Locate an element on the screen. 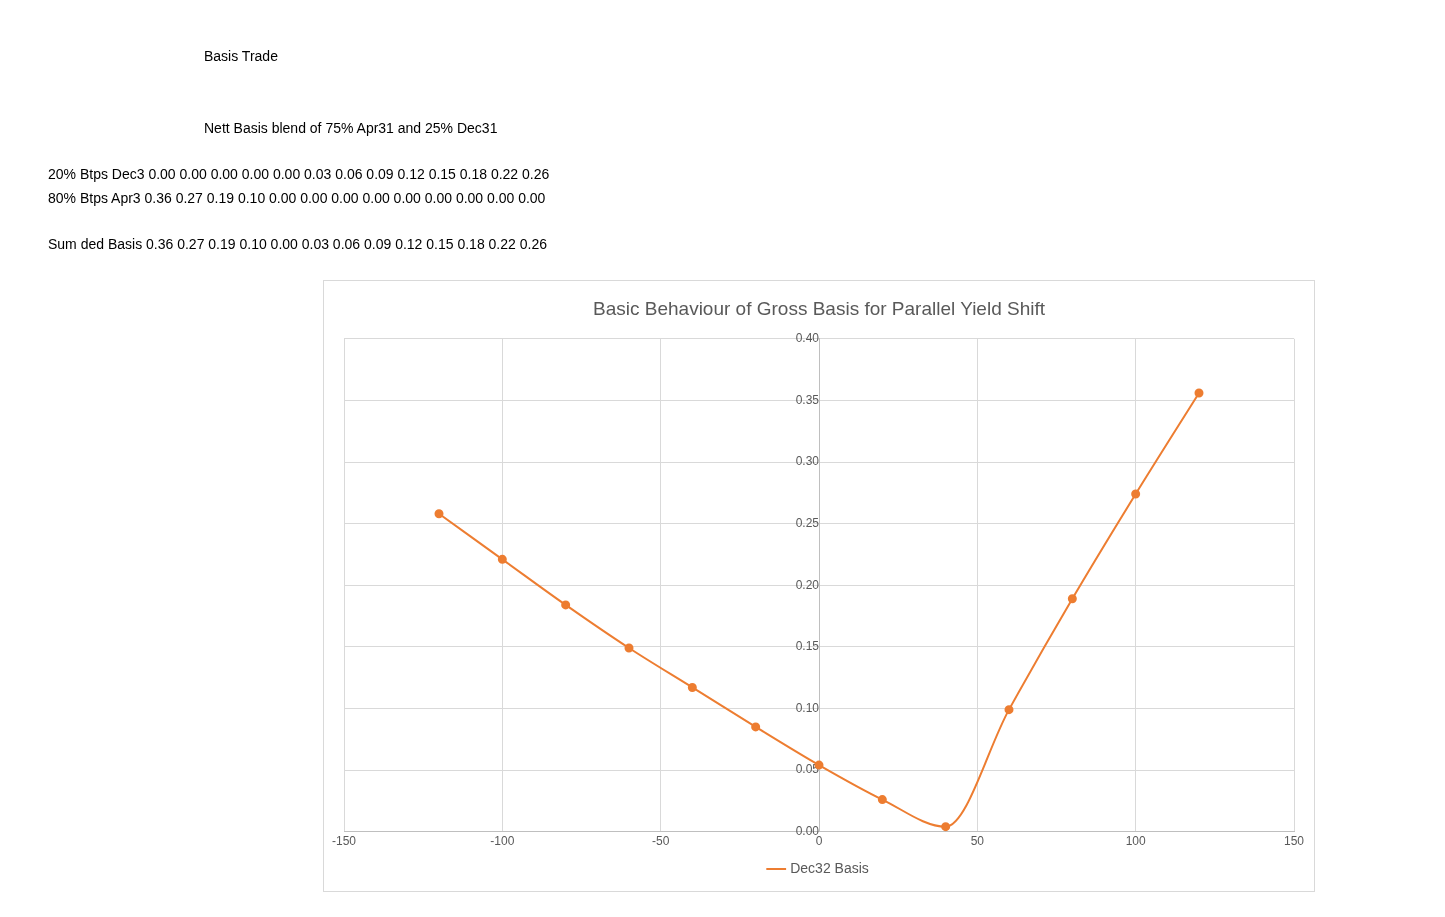 This screenshot has height=917, width=1445. x-tick-label: 150 is located at coordinates (1294, 841).